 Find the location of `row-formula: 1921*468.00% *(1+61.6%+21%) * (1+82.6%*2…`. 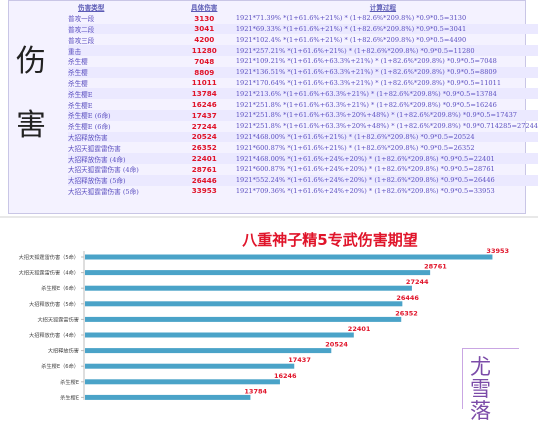

row-formula: 1921*468.00% *(1+61.6%+21%) * (1+82.6%*2… is located at coordinates (382, 137).